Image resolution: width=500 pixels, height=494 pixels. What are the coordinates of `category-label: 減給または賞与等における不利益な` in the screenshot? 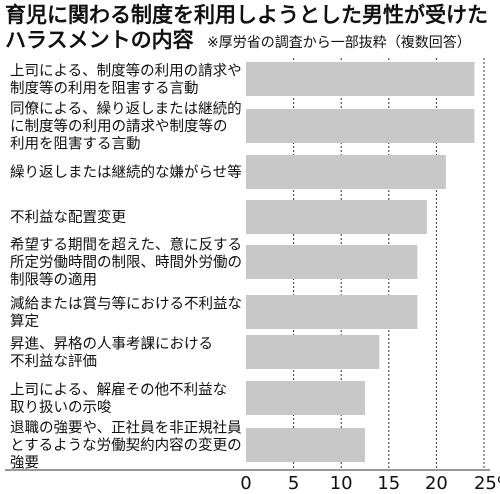 It's located at (126, 303).